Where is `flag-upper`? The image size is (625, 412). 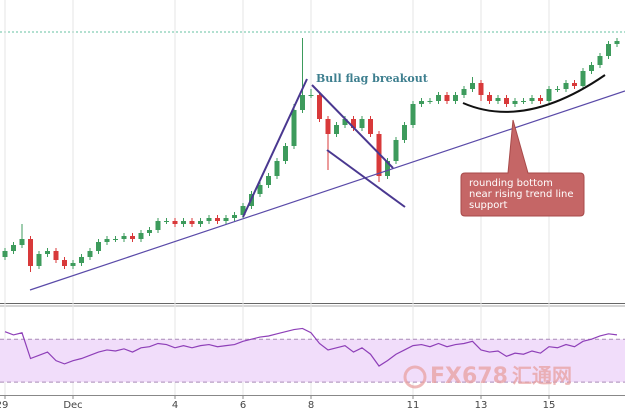 flag-upper is located at coordinates (352, 126).